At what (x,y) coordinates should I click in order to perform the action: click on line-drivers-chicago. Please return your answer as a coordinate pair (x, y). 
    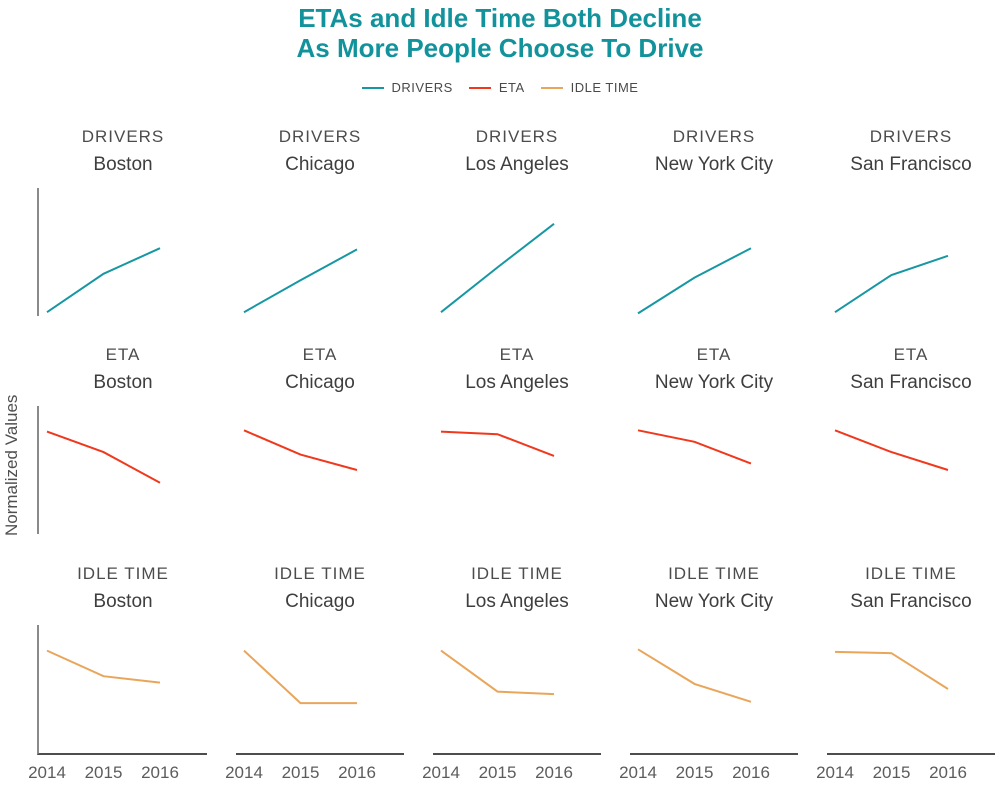
    Looking at the image, I should click on (300, 281).